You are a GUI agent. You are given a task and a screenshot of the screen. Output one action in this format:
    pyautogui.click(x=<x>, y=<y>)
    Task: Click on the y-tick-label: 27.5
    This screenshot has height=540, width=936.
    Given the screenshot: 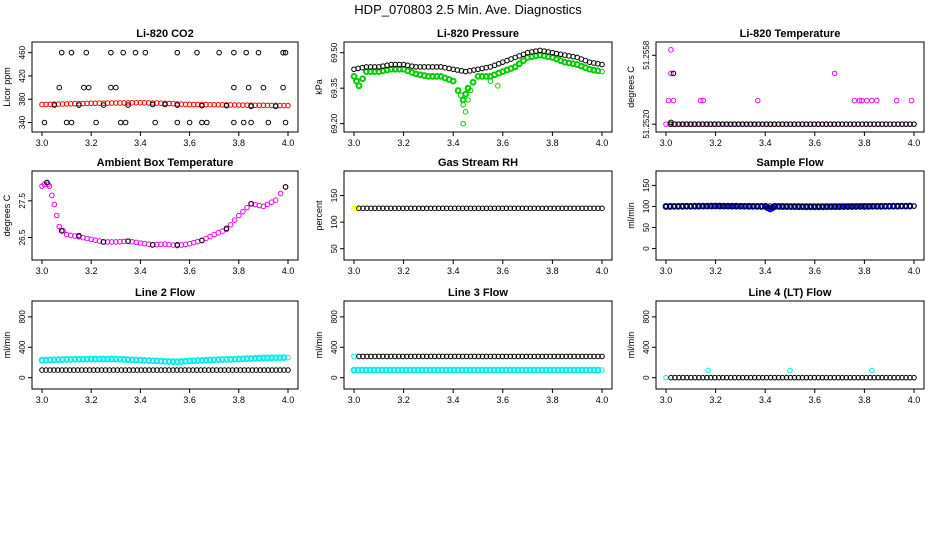 What is the action you would take?
    pyautogui.click(x=22, y=201)
    